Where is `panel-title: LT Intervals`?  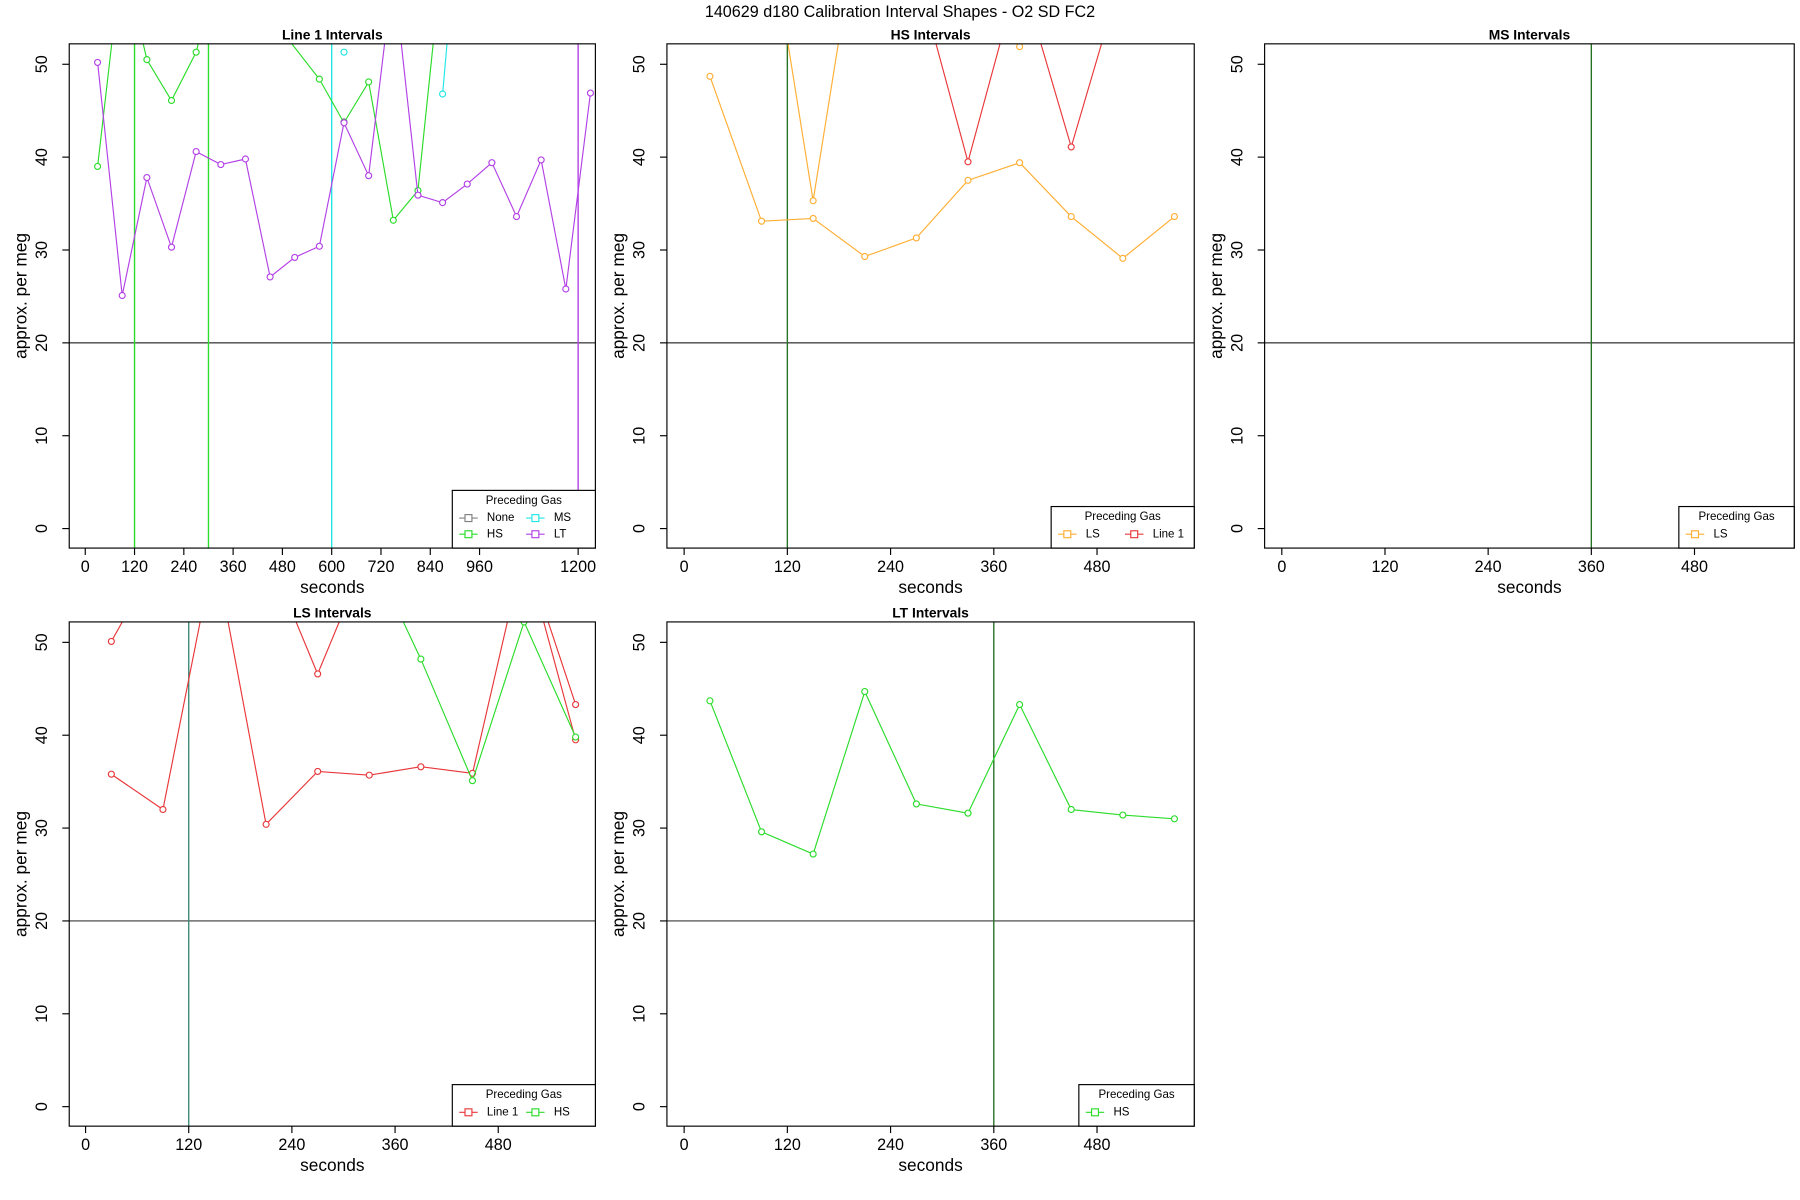
panel-title: LT Intervals is located at coordinates (930, 613).